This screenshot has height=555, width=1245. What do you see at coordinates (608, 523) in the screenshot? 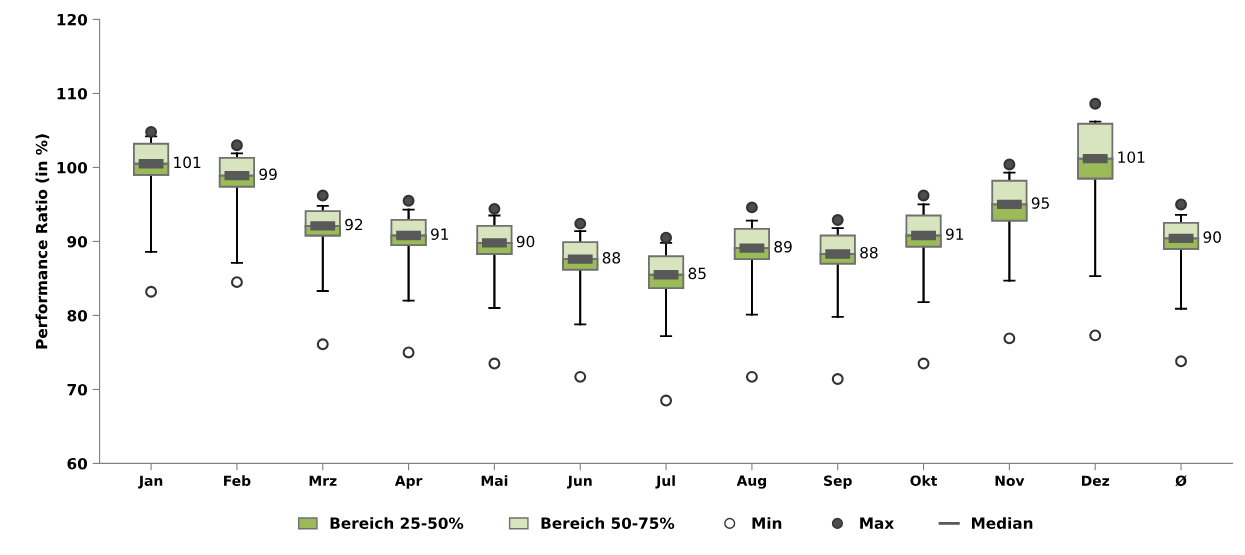
I see `legend-label: Bereich 50-75%` at bounding box center [608, 523].